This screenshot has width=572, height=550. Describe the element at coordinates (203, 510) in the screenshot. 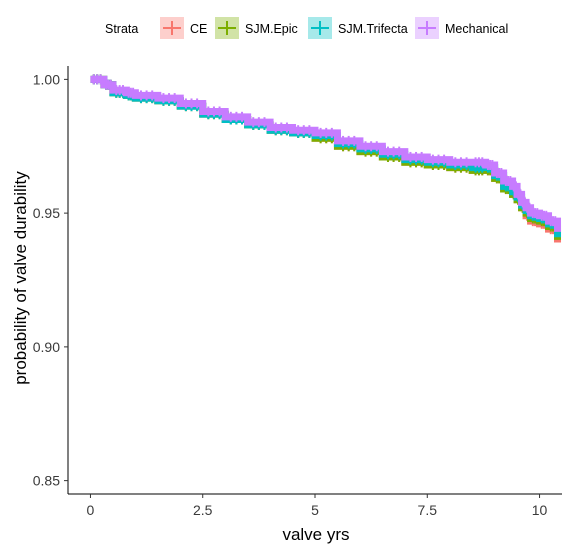

I see `x-tick-label: 2.5` at that location.